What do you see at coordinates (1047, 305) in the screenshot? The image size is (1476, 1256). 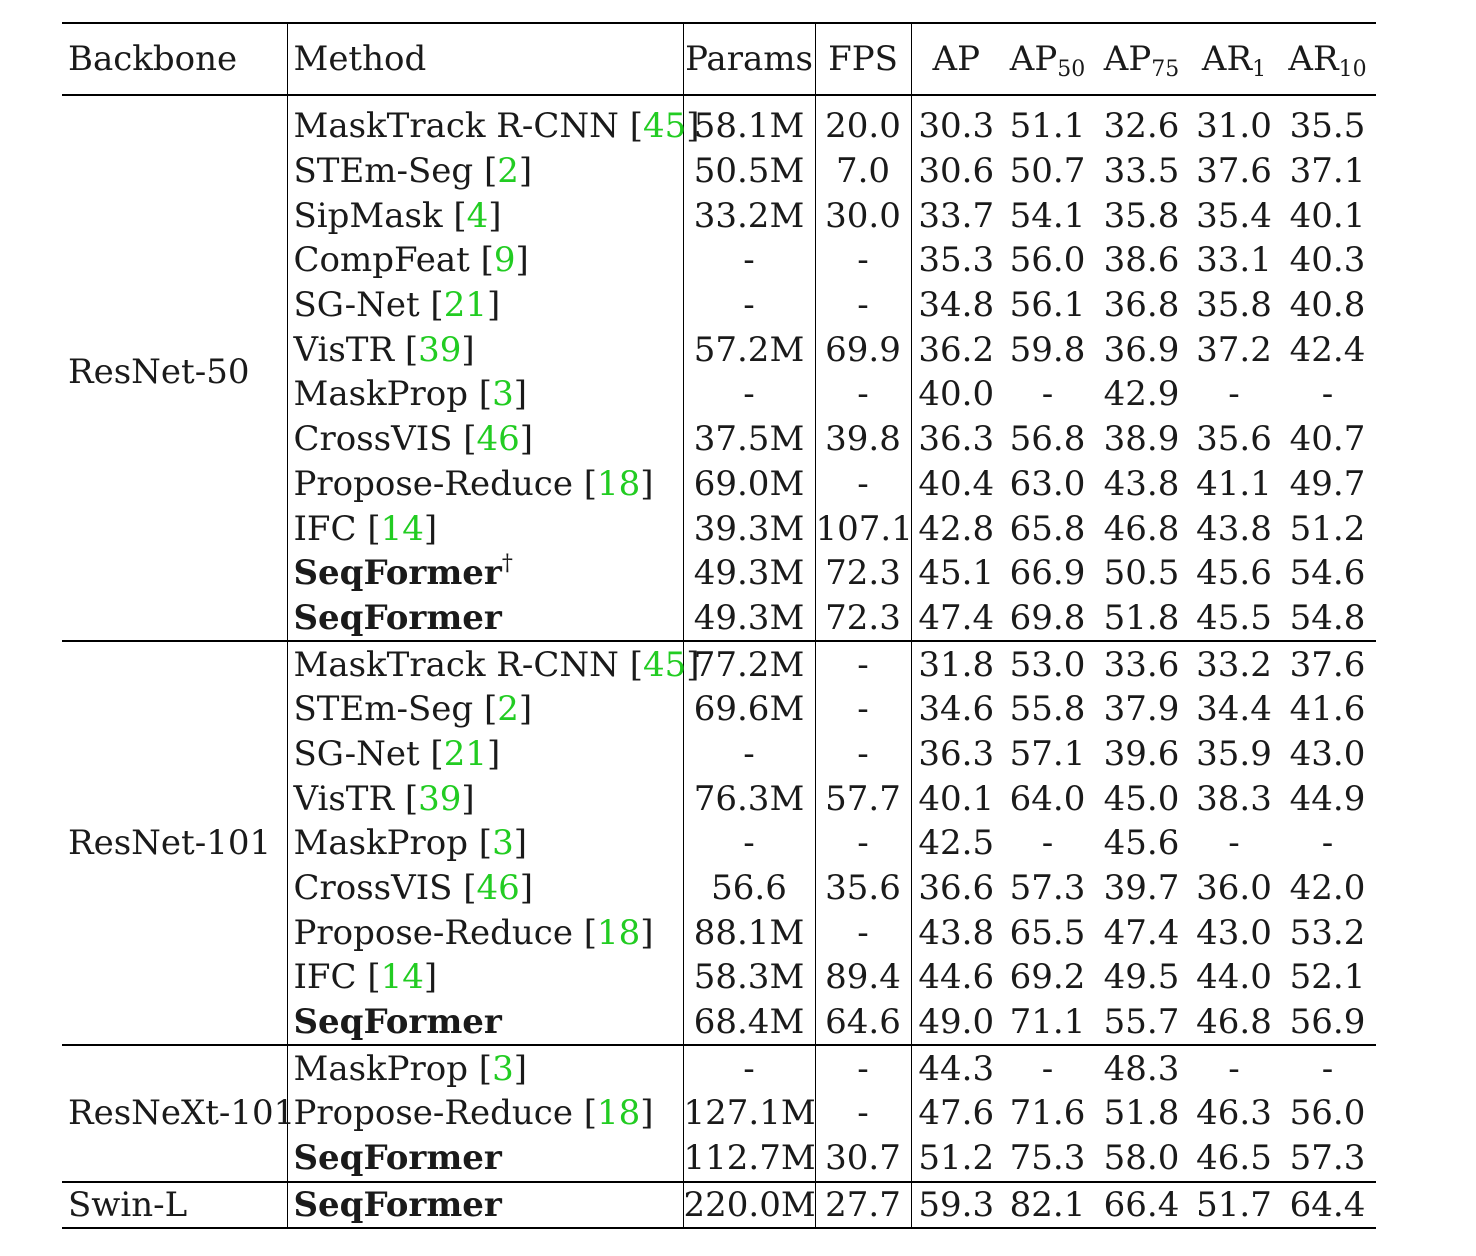 I see `ap50-cell: 56.1` at bounding box center [1047, 305].